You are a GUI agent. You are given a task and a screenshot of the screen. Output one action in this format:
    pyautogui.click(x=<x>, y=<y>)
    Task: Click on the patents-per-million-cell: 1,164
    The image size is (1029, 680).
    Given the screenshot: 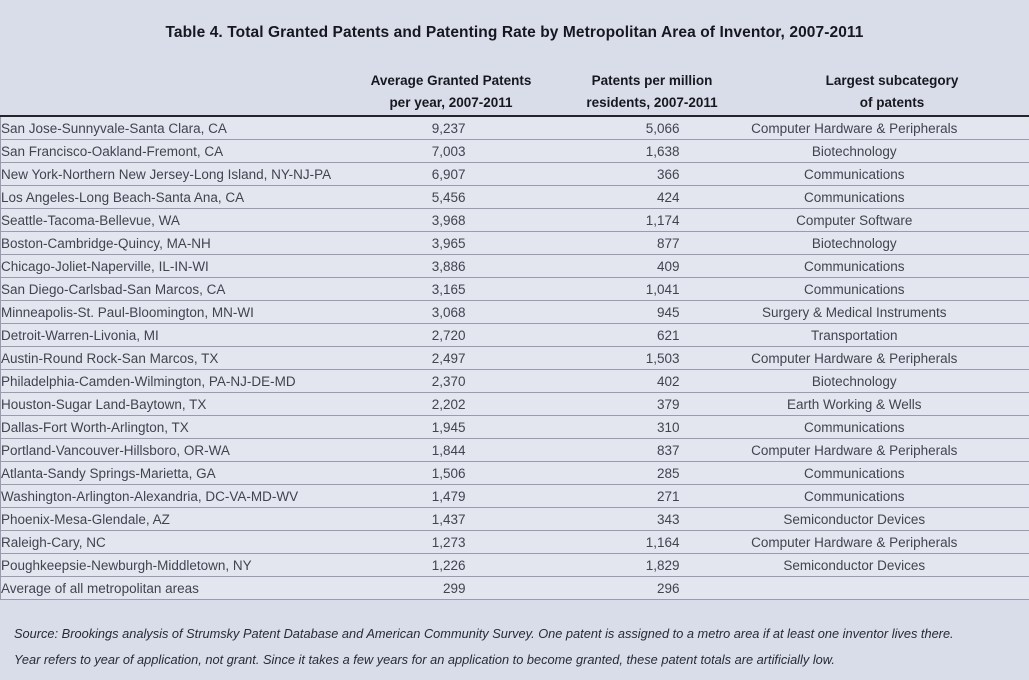 What is the action you would take?
    pyautogui.click(x=572, y=542)
    